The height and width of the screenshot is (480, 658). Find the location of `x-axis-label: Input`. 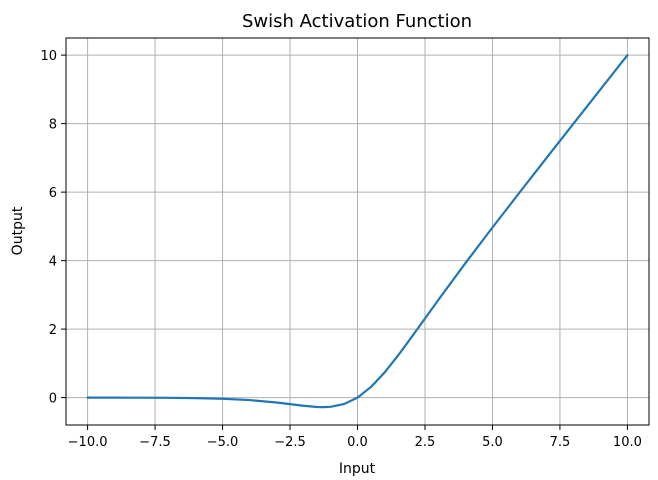

x-axis-label: Input is located at coordinates (357, 469).